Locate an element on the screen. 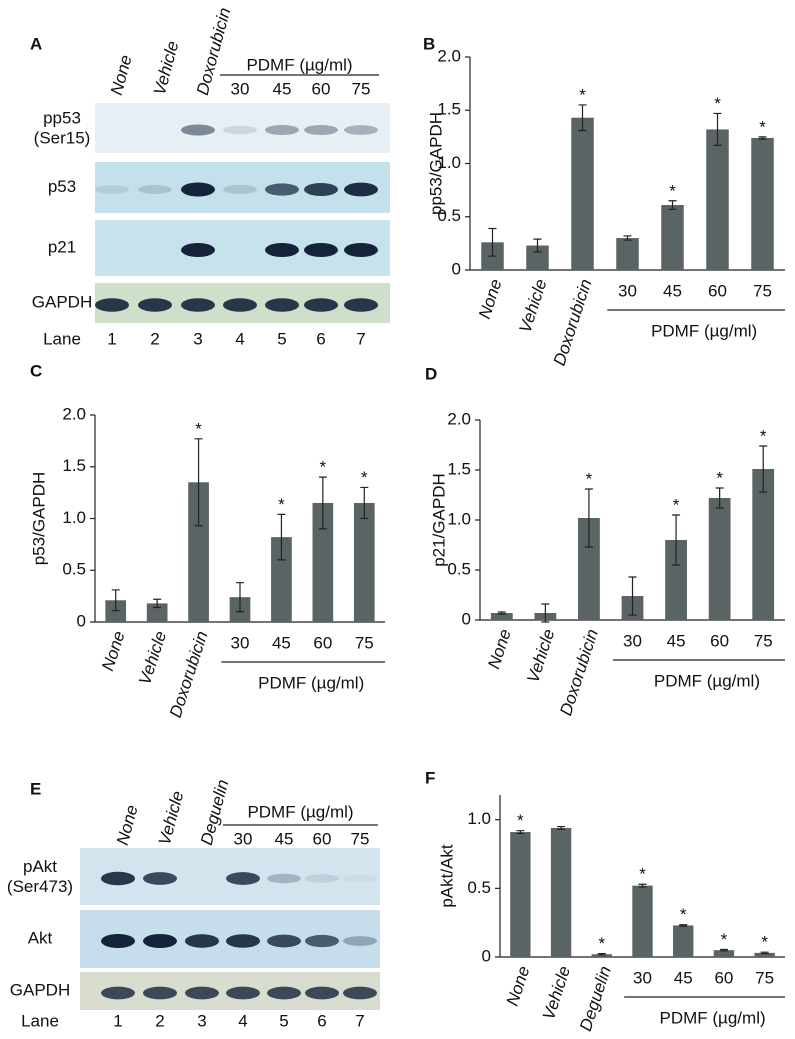 Image resolution: width=795 pixels, height=1039 pixels. panel-label: B is located at coordinates (429, 43).